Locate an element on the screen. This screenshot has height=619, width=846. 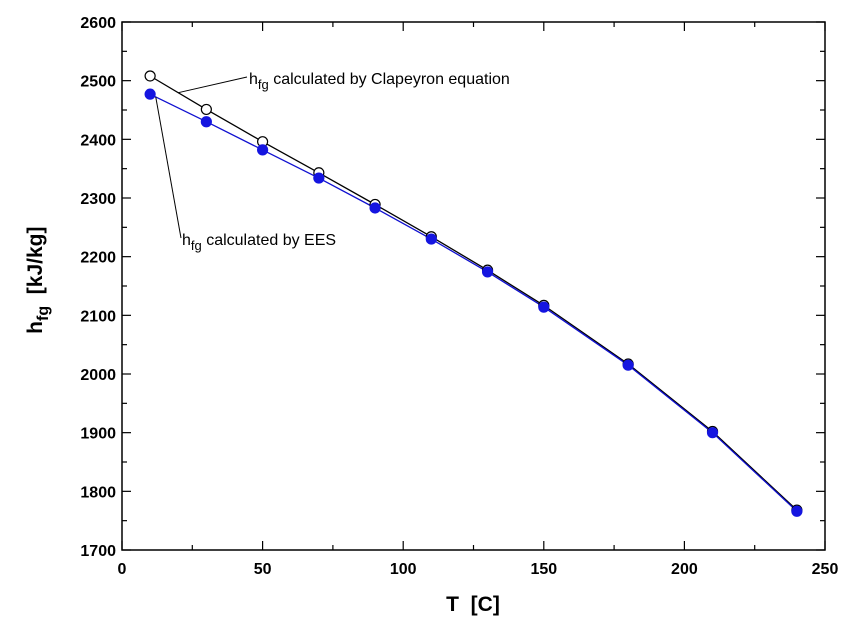
y-tick-label: 2500 is located at coordinates (98, 82).